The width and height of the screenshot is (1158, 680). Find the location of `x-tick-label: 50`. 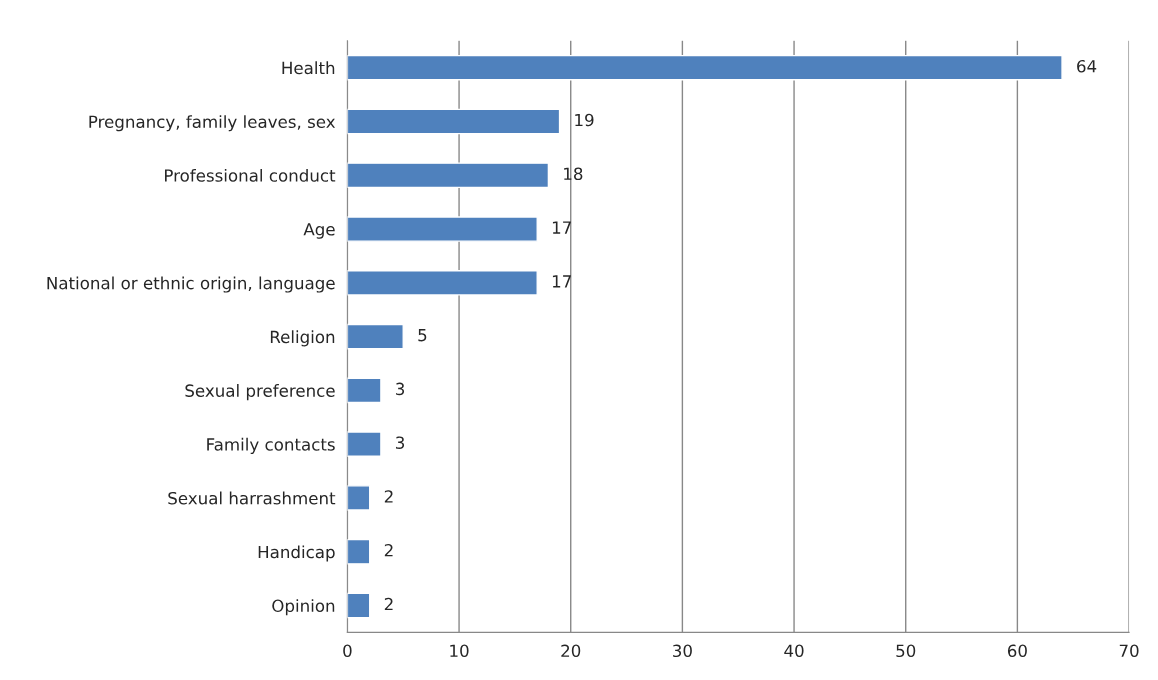

x-tick-label: 50 is located at coordinates (906, 651).